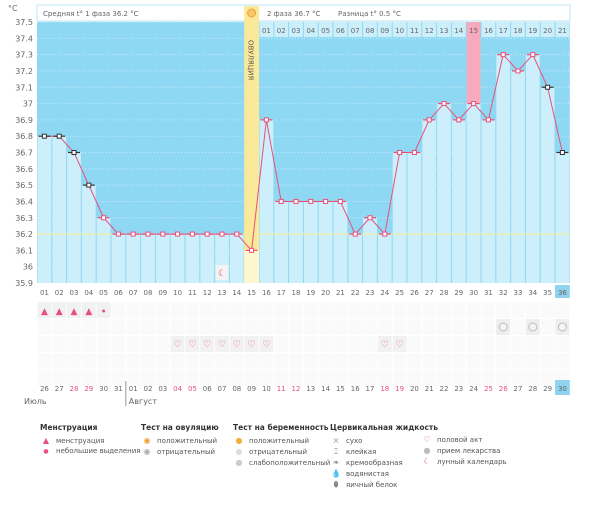 The height and width of the screenshot is (506, 600). I want to click on ovulation-negative-icon: ◉, so click(147, 451).